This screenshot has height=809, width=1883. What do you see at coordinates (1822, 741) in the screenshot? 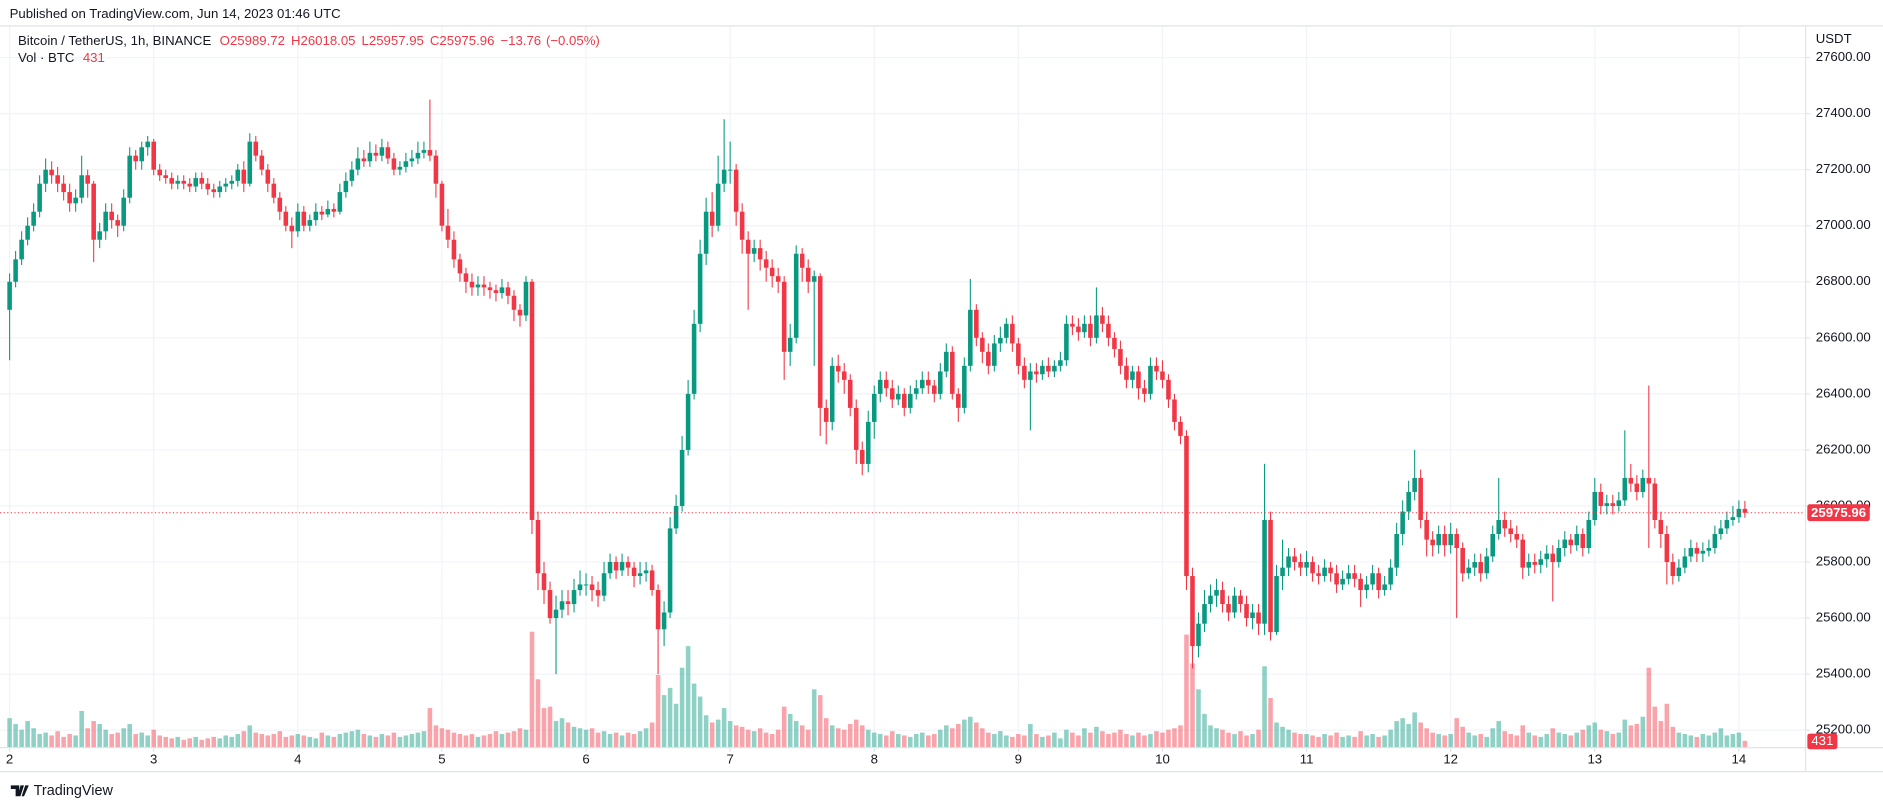
I see `last-volume-box` at bounding box center [1822, 741].